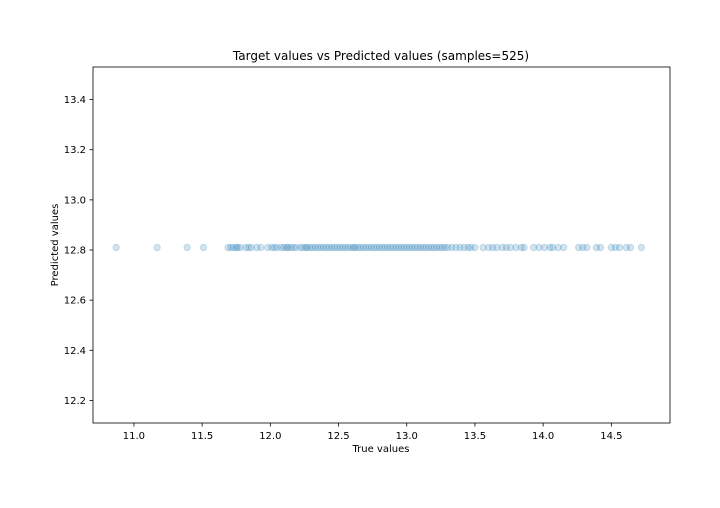 Image resolution: width=720 pixels, height=508 pixels. Describe the element at coordinates (381, 449) in the screenshot. I see `x-axis-label: True values` at that location.